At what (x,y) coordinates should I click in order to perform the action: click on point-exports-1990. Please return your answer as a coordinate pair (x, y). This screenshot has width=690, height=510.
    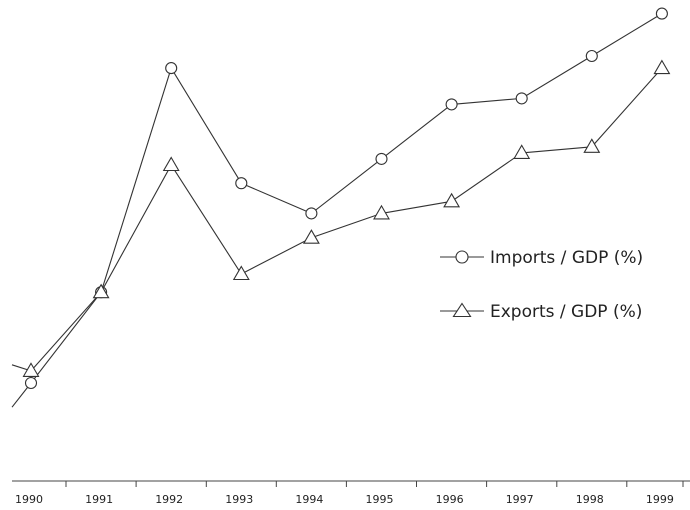
    Looking at the image, I should click on (31, 369).